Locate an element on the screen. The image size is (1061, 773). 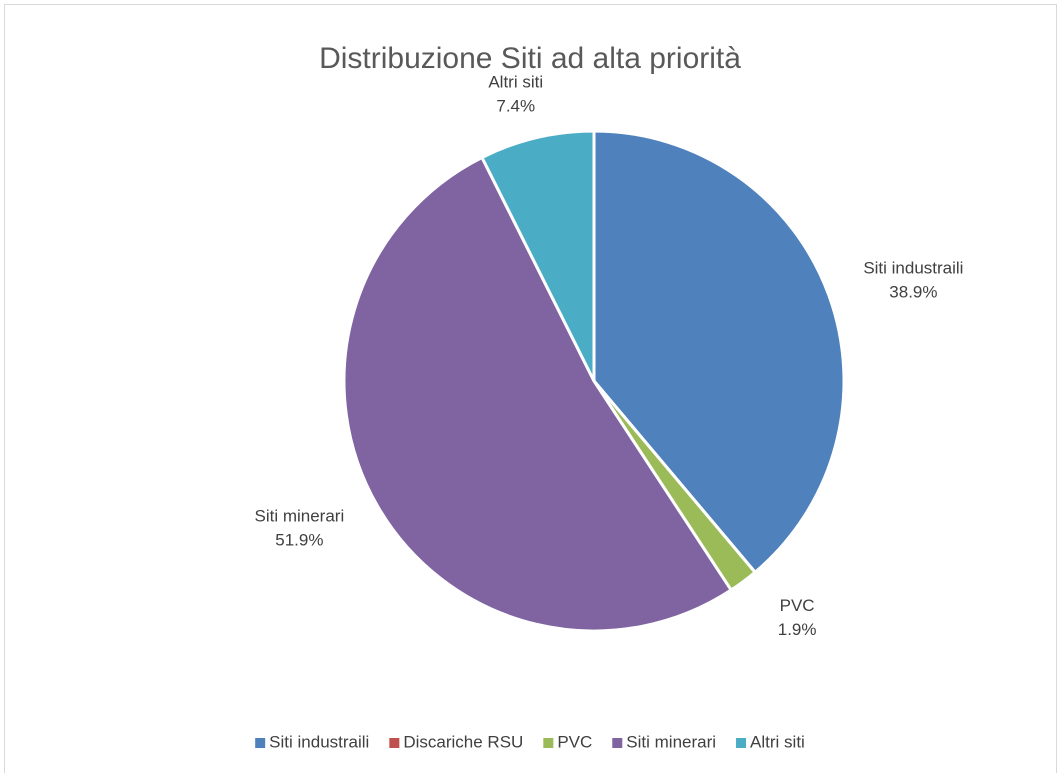
legend-label: PVC is located at coordinates (574, 741).